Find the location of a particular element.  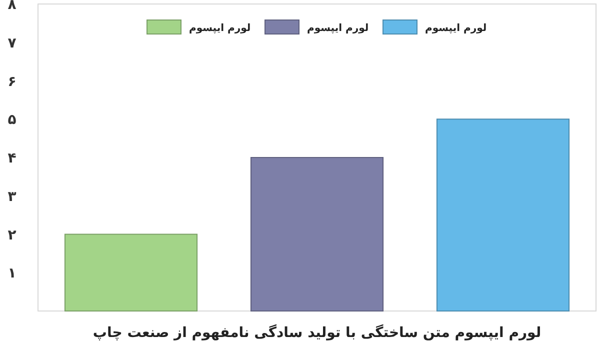

y-tick-label: ۸ is located at coordinates (12, 6).